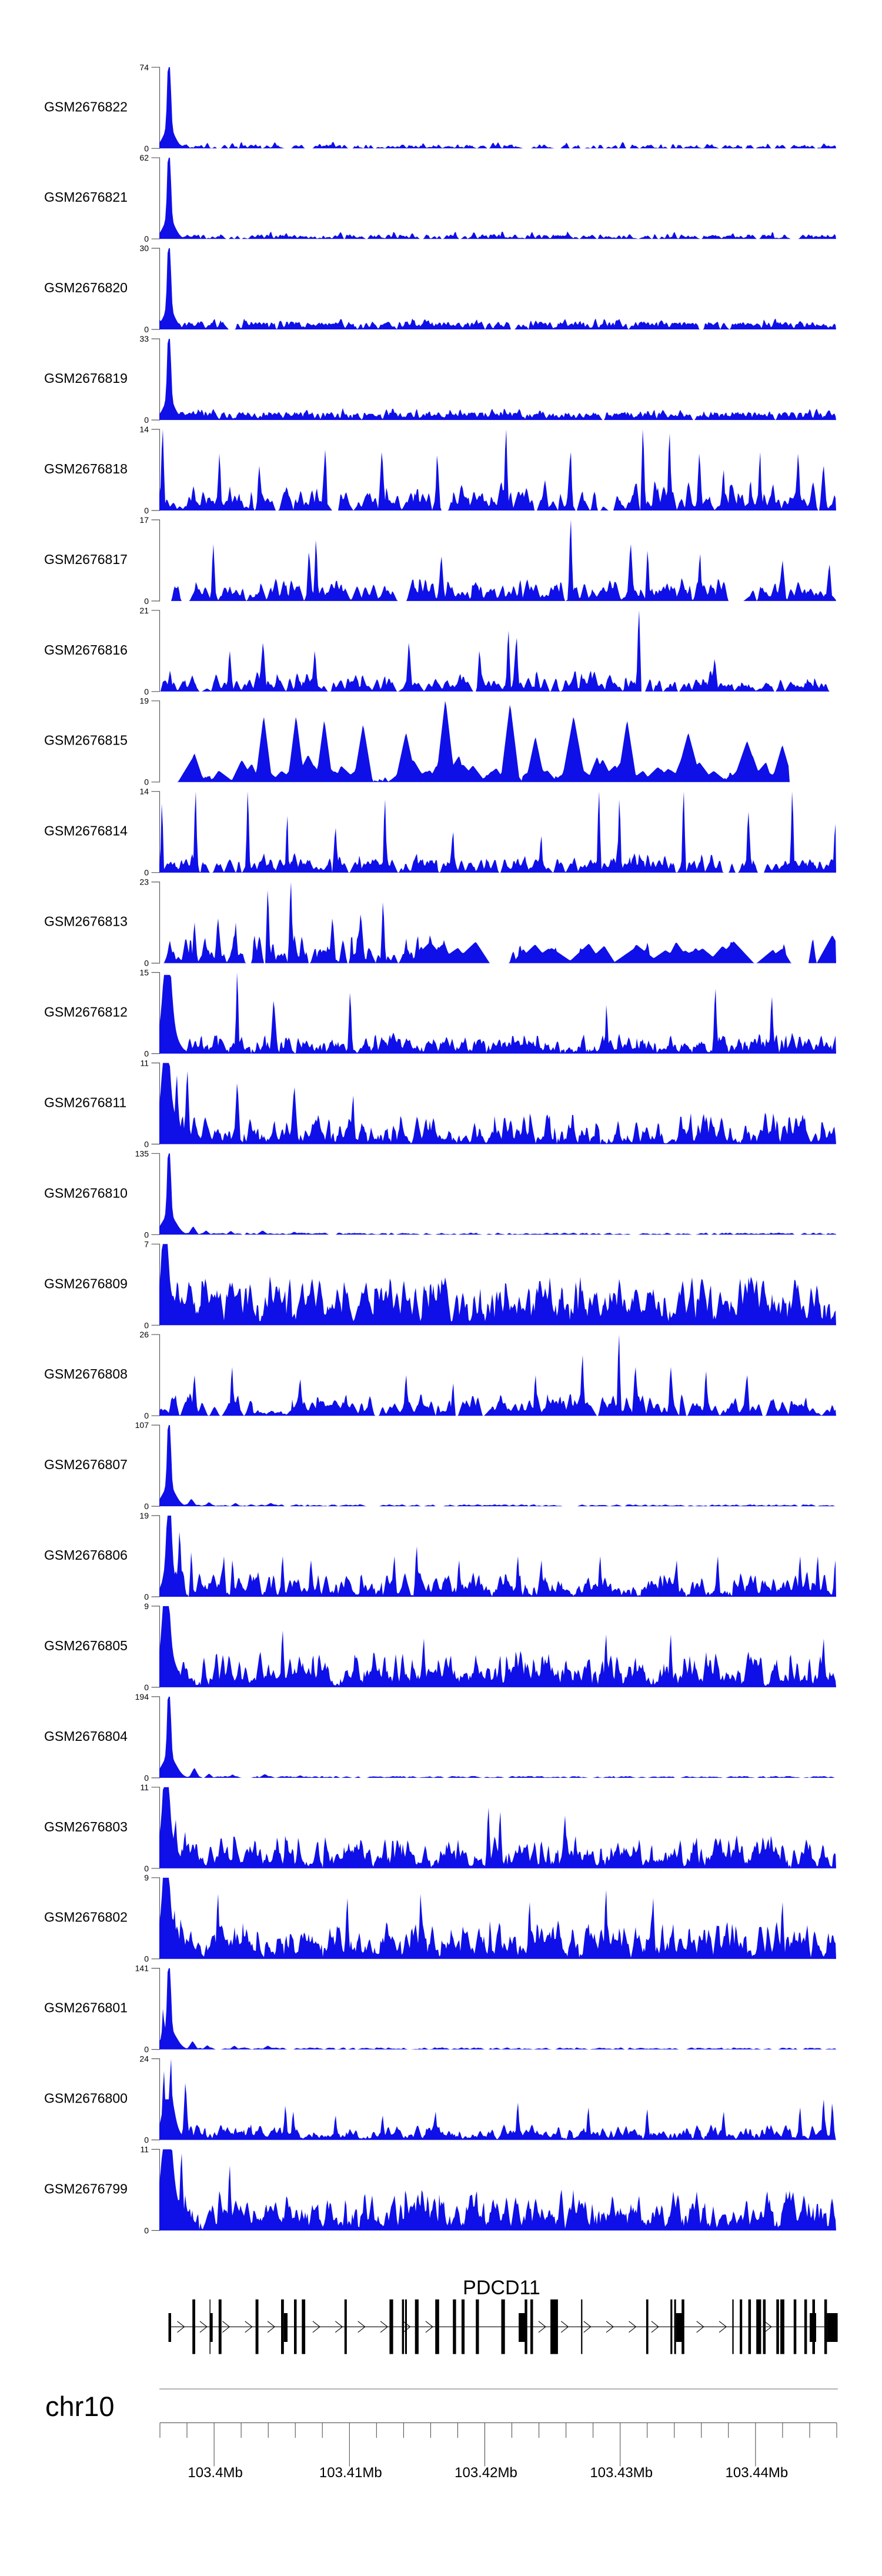  Describe the element at coordinates (86, 831) in the screenshot. I see `svg-text: GSM2676814` at that location.